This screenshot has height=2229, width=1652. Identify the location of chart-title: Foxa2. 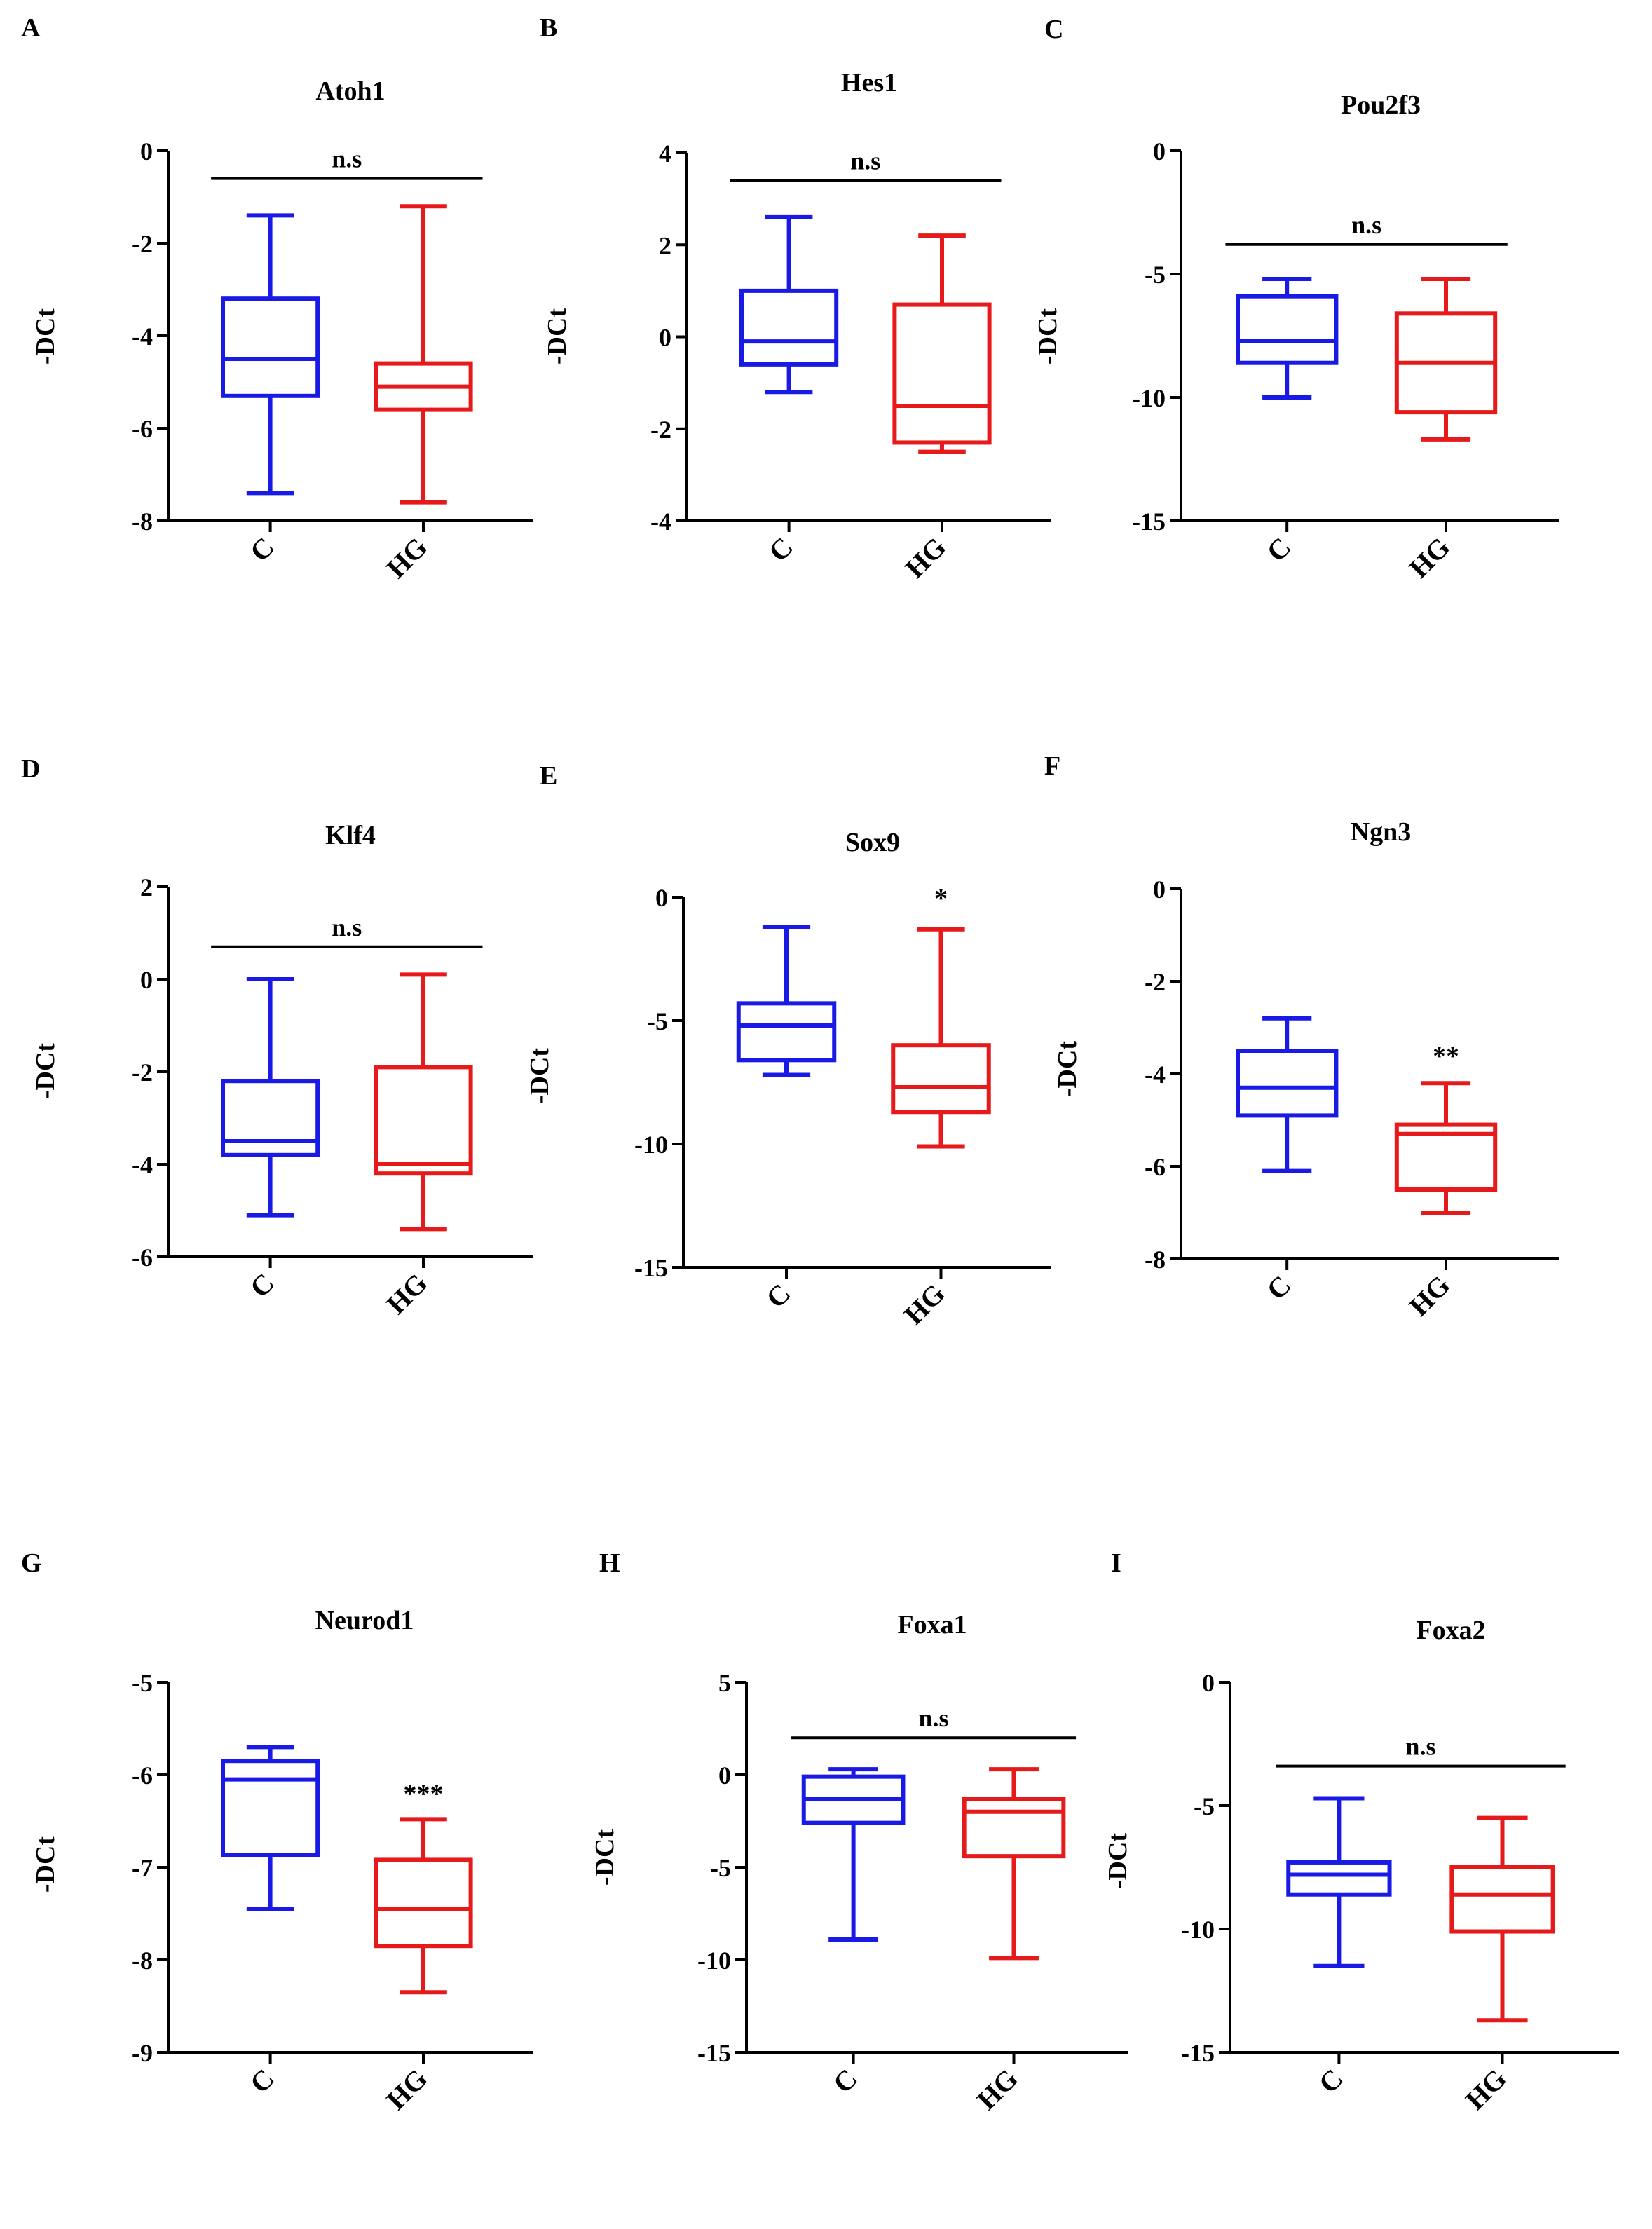
(1451, 1630).